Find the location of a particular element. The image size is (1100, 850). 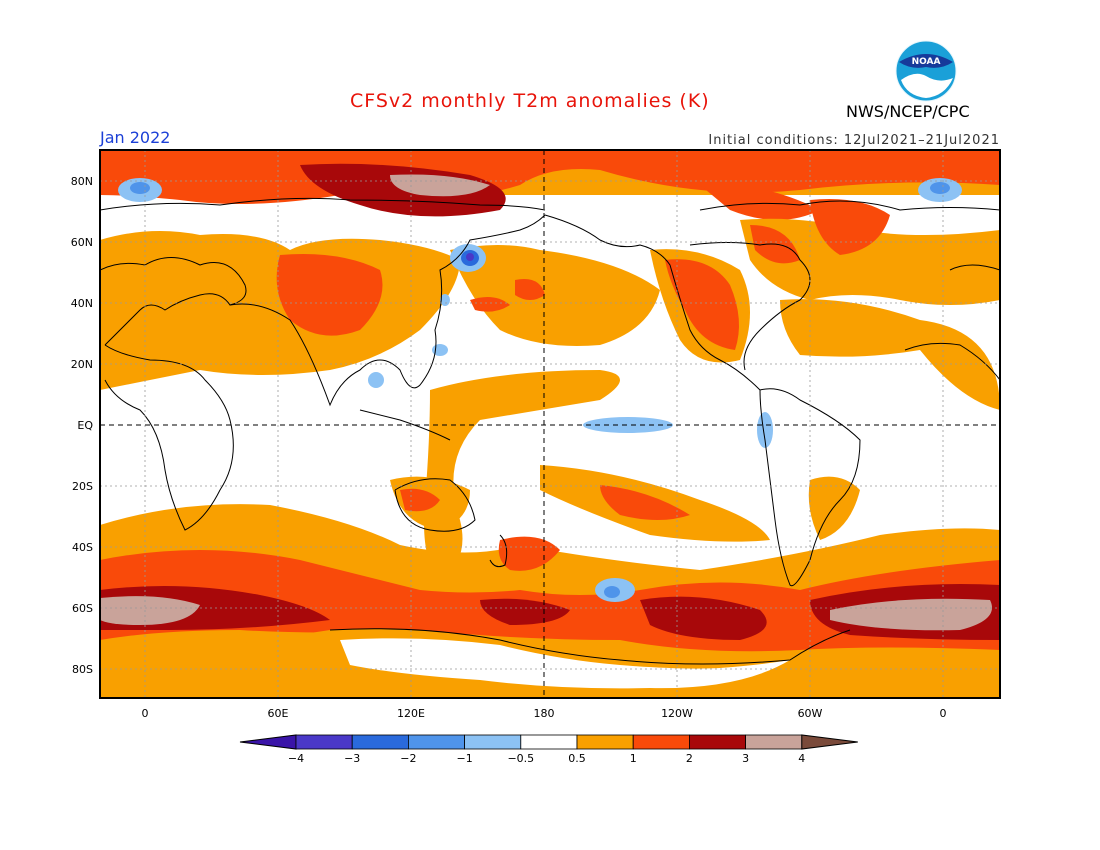

lon-label: 120W is located at coordinates (677, 713).